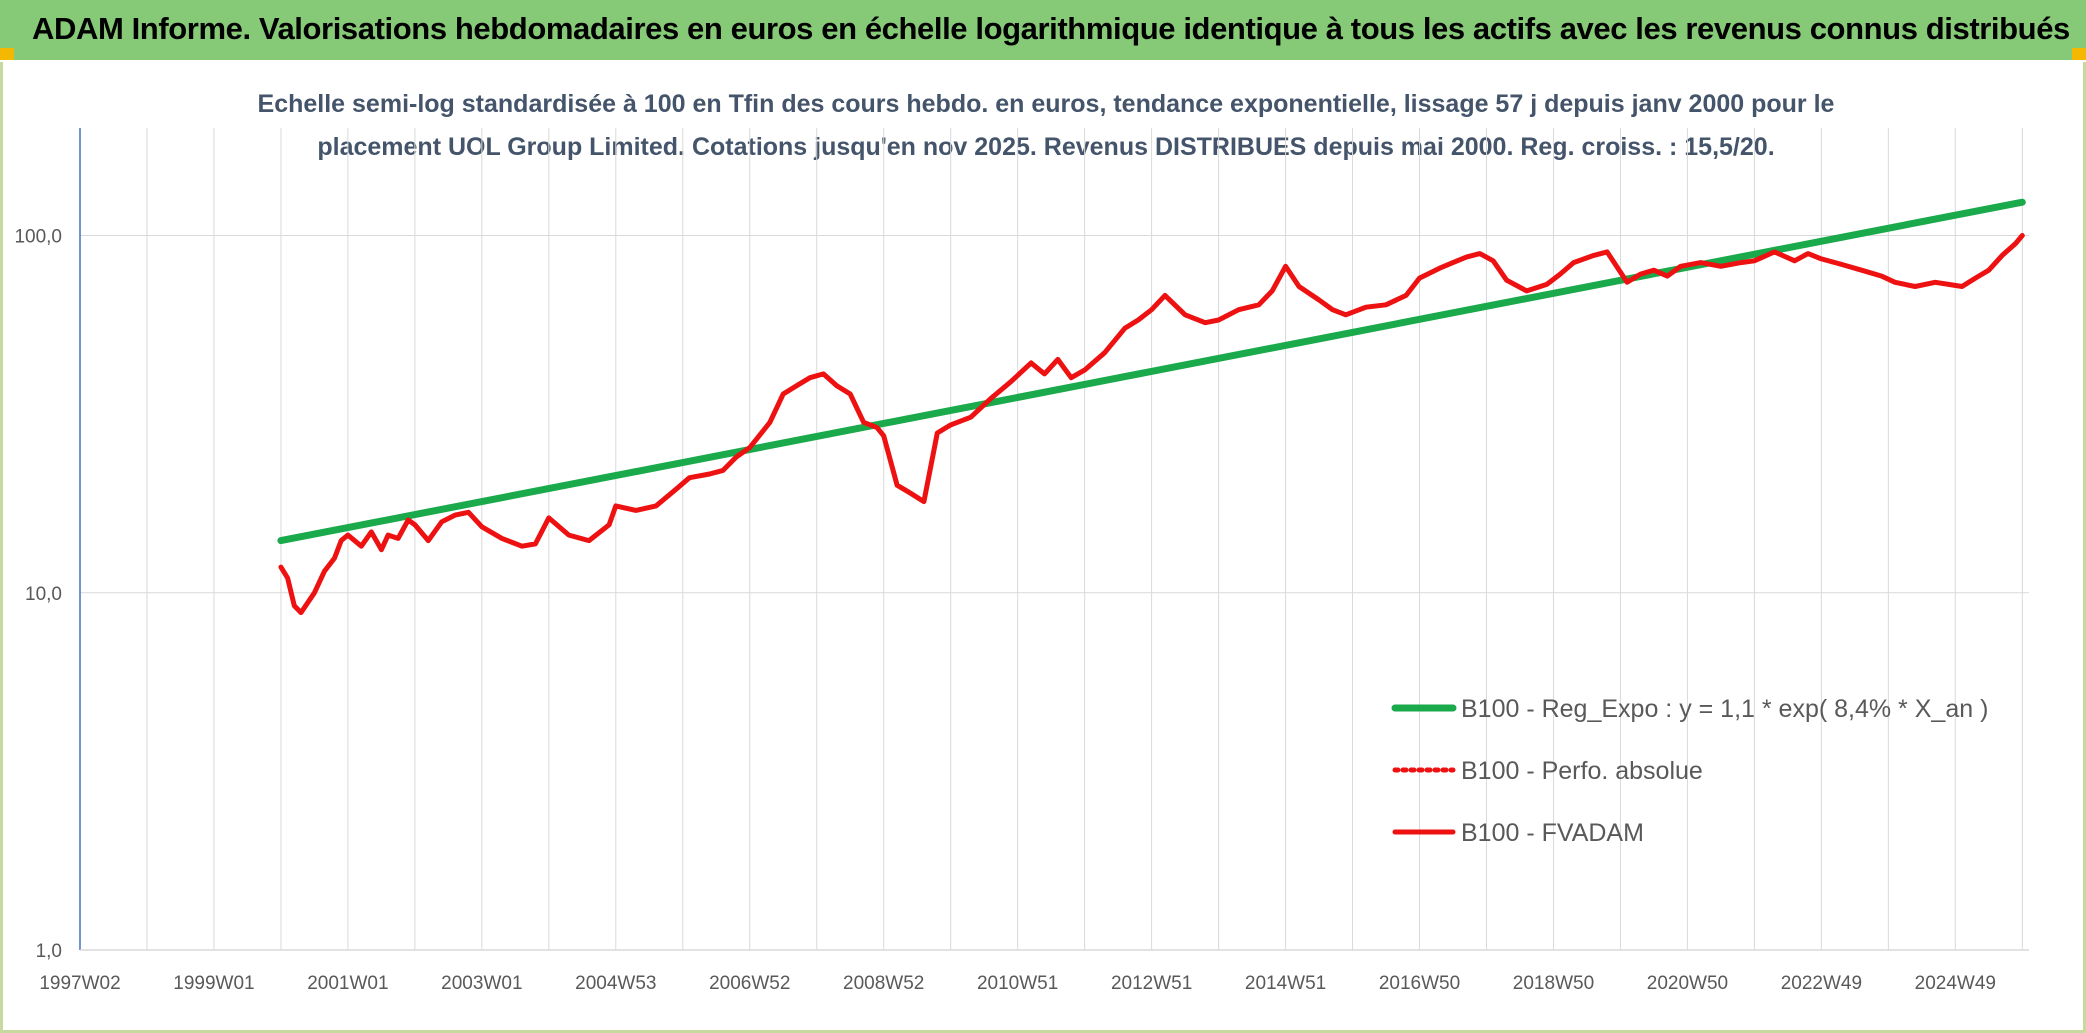  What do you see at coordinates (7, 54) in the screenshot?
I see `corner-accent-left` at bounding box center [7, 54].